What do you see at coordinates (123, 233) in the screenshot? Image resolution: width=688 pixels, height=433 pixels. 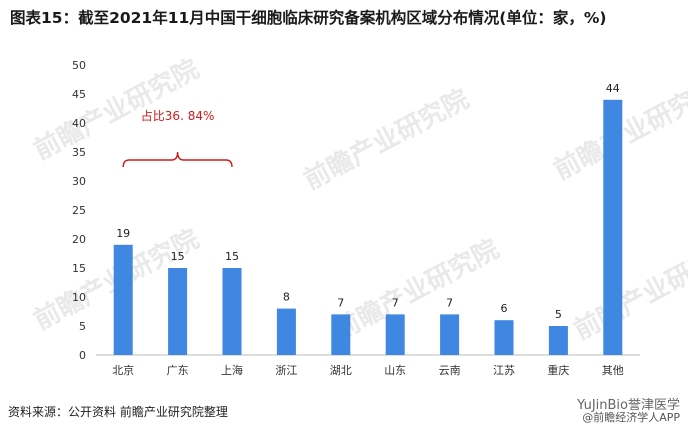 I see `data-label: 19` at bounding box center [123, 233].